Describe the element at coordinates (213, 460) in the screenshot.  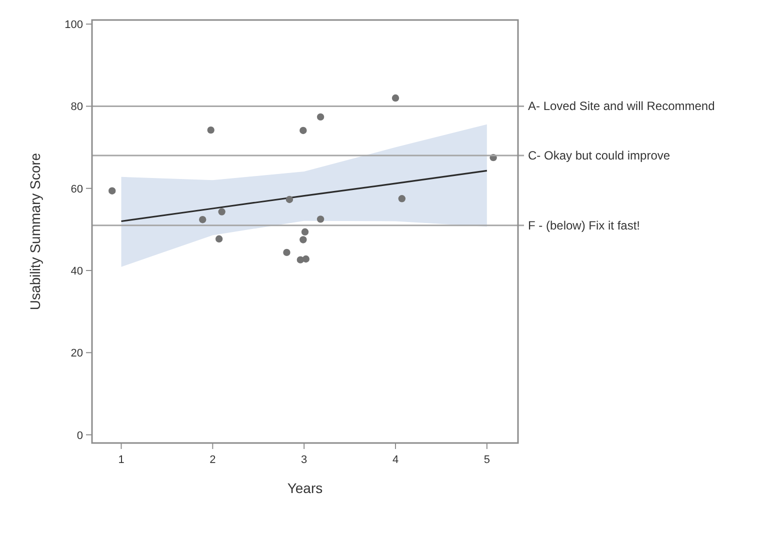
I see `x-tick-label: 2` at that location.